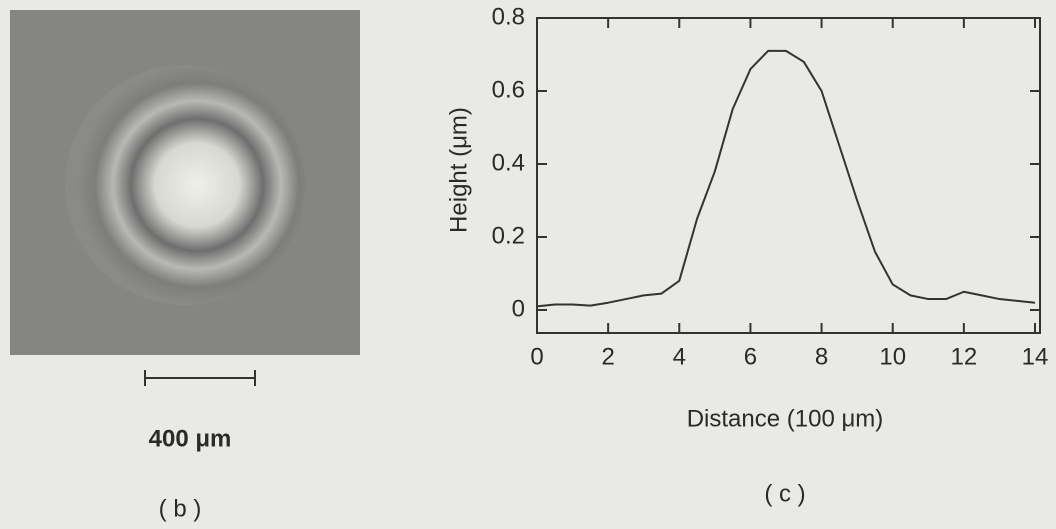 The height and width of the screenshot is (529, 1056). Describe the element at coordinates (821, 356) in the screenshot. I see `x-tick-label: 8` at that location.